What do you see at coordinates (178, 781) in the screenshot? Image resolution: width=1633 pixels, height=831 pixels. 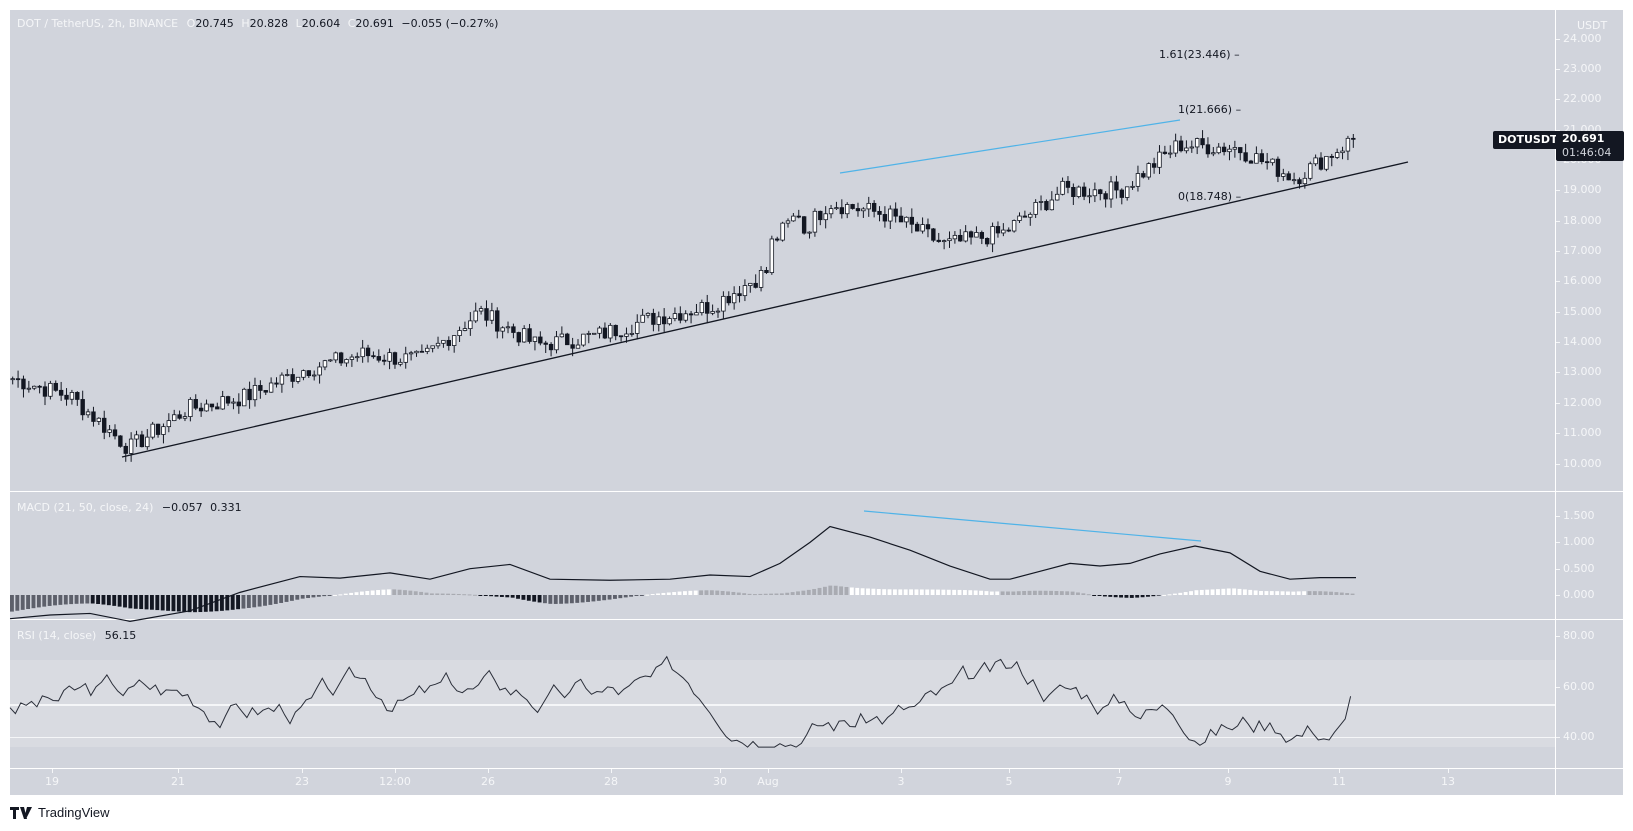 I see `time-axis-label: 21` at bounding box center [178, 781].